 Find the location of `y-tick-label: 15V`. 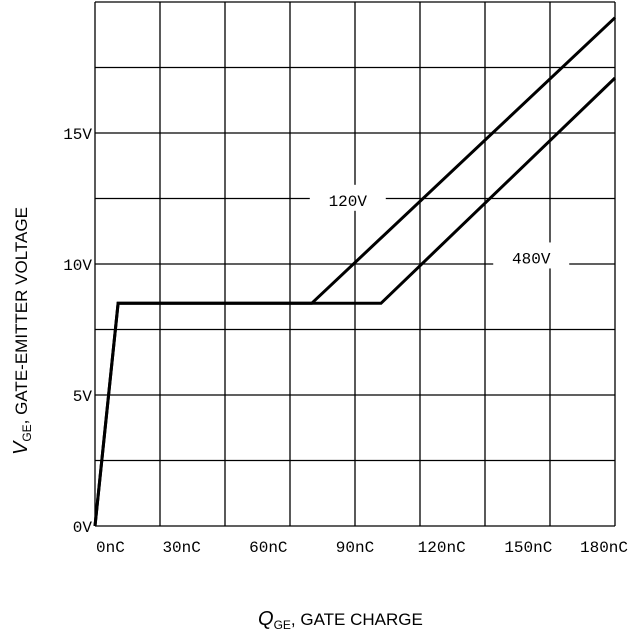

y-tick-label: 15V is located at coordinates (77, 135).